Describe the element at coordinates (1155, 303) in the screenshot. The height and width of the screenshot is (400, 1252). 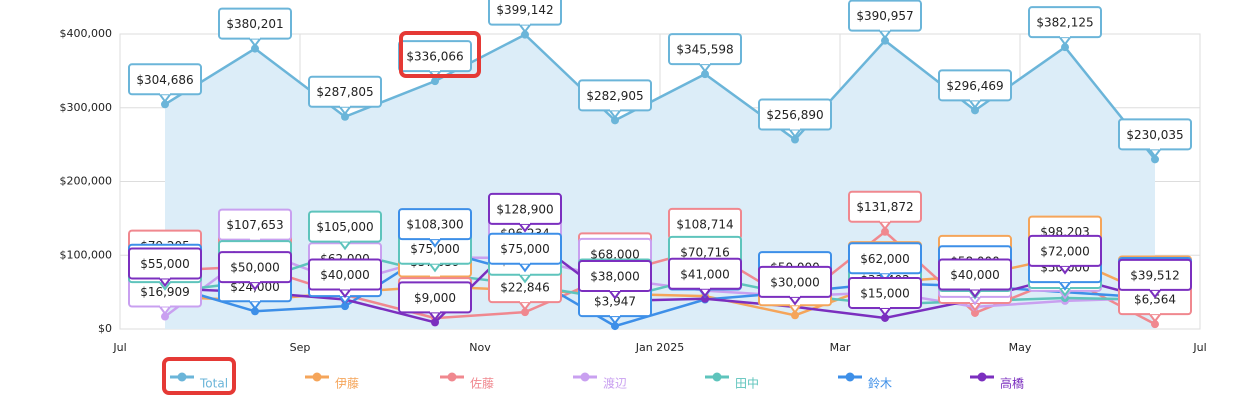
I see `data-label: $6,564` at that location.